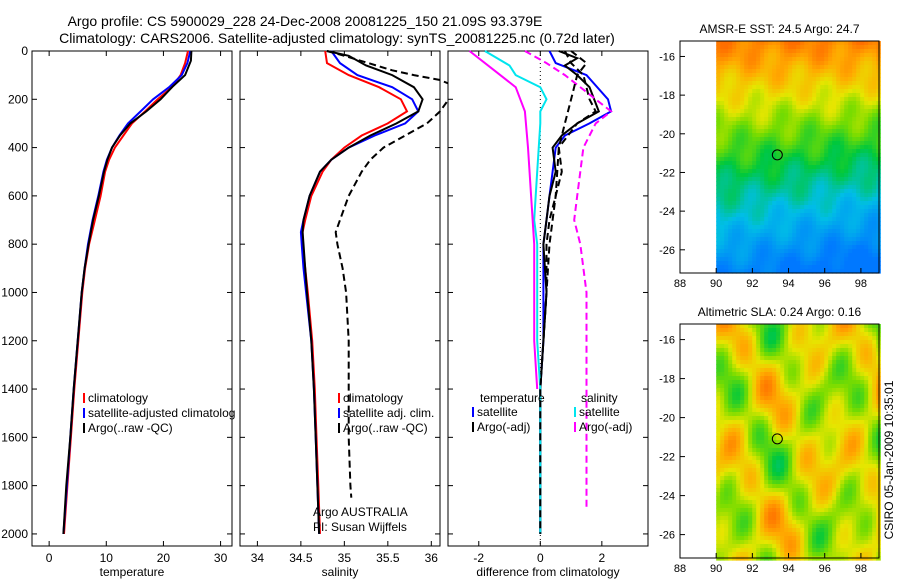 This screenshot has width=900, height=580. I want to click on temperature-xtick-label: 30, so click(221, 558).